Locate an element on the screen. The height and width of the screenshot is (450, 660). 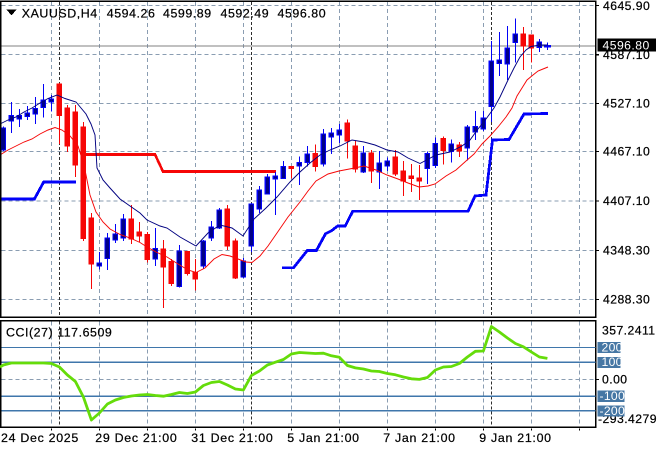
svg-text: 4407.10 is located at coordinates (626, 201).